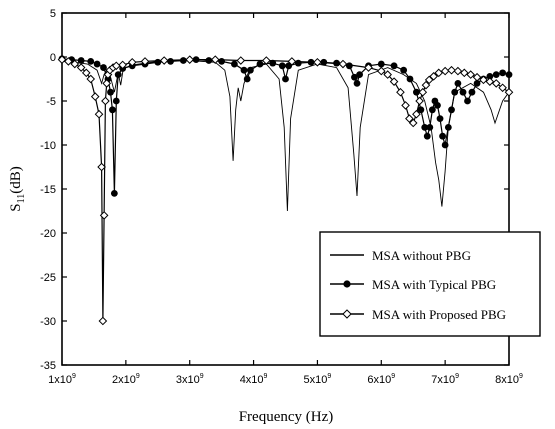 This screenshot has height=429, width=555. I want to click on x-tick-label: 4x10⁹, so click(254, 379).